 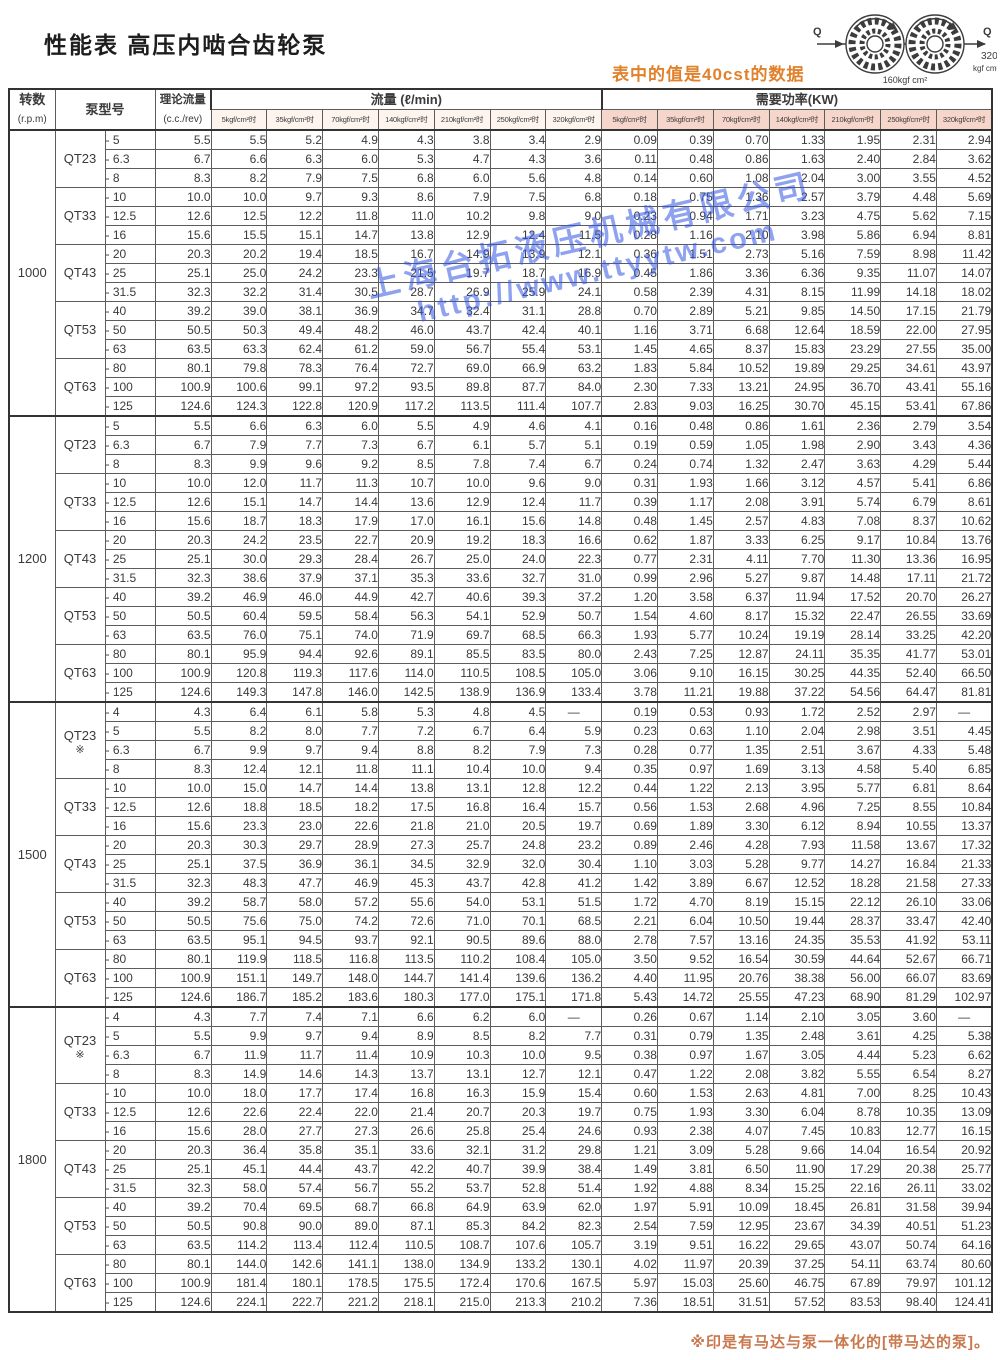 What do you see at coordinates (406, 1169) in the screenshot?
I see `flow-value-cell: 42.2` at bounding box center [406, 1169].